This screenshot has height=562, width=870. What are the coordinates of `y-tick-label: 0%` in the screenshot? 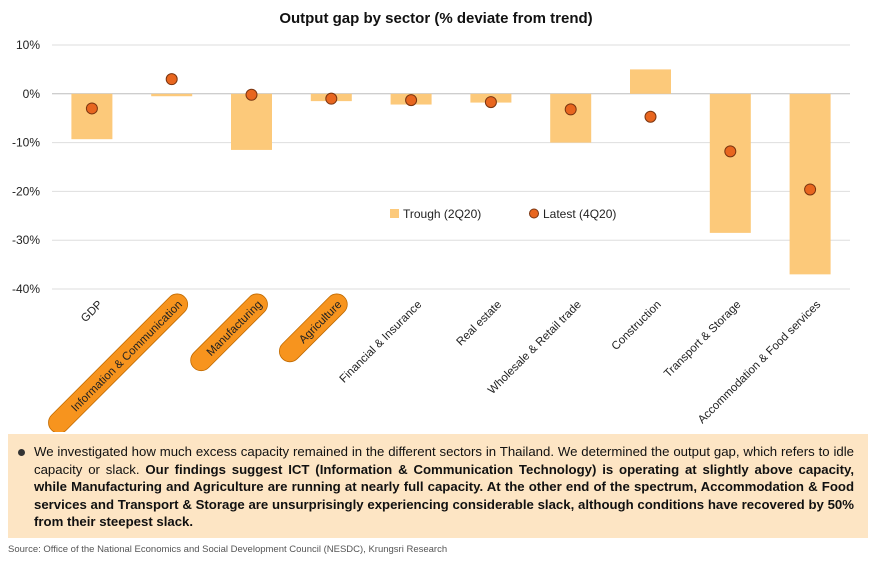 It's located at (32, 94).